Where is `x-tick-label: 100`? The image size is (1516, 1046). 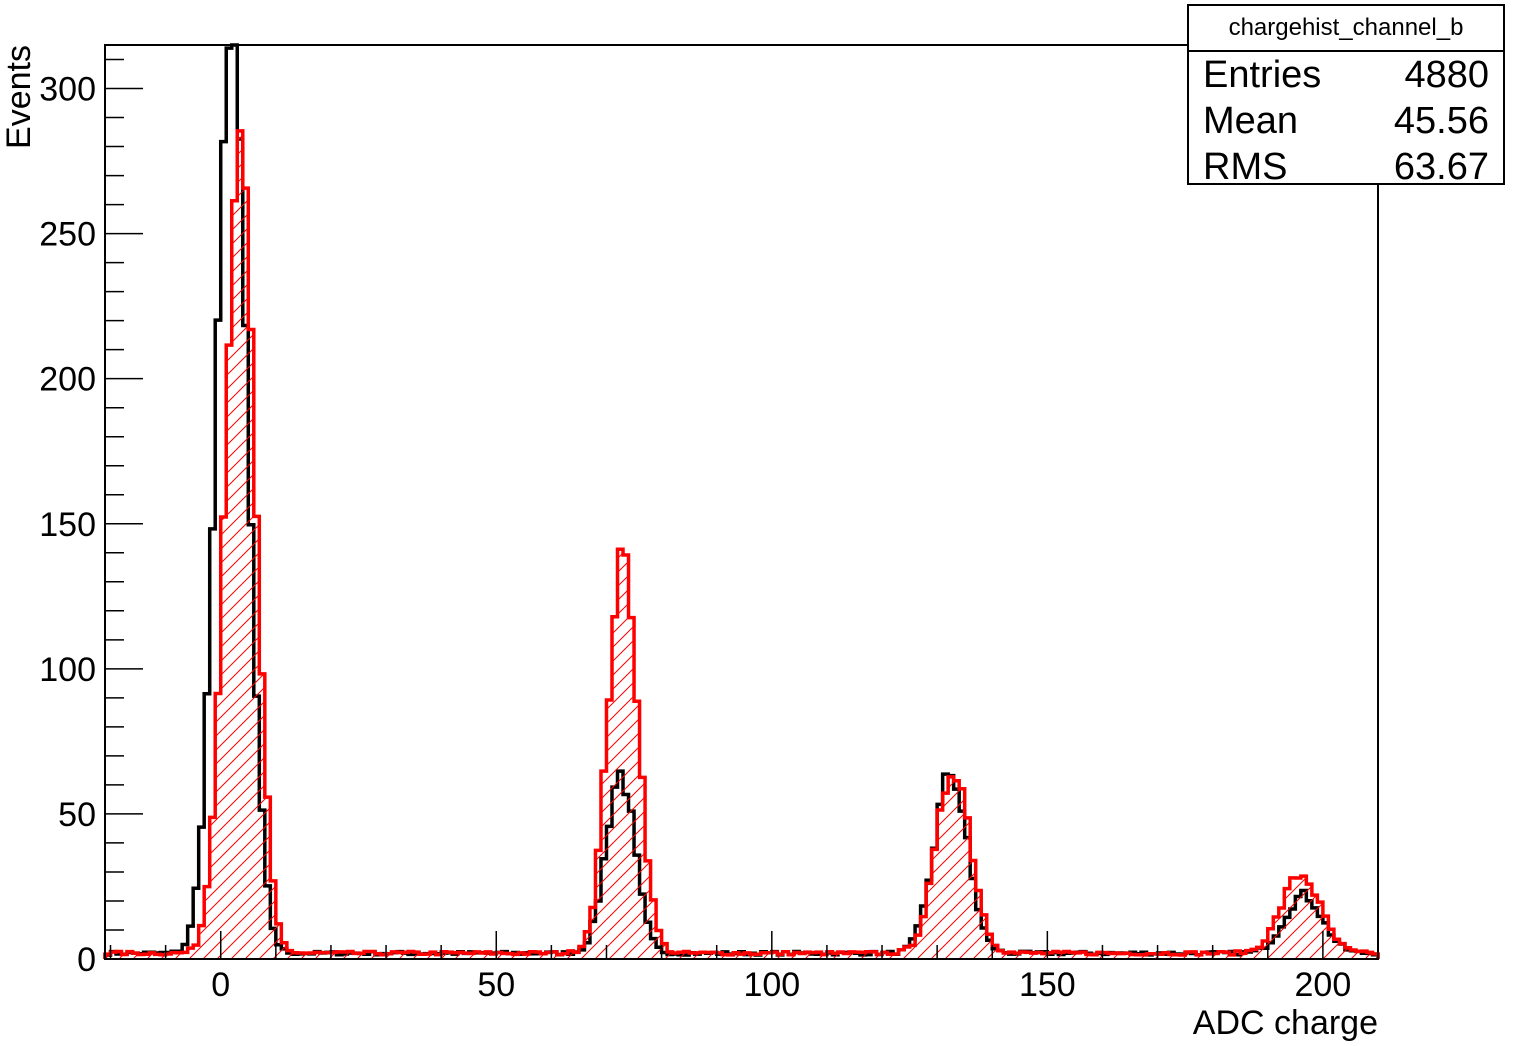 x-tick-label: 100 is located at coordinates (771, 985).